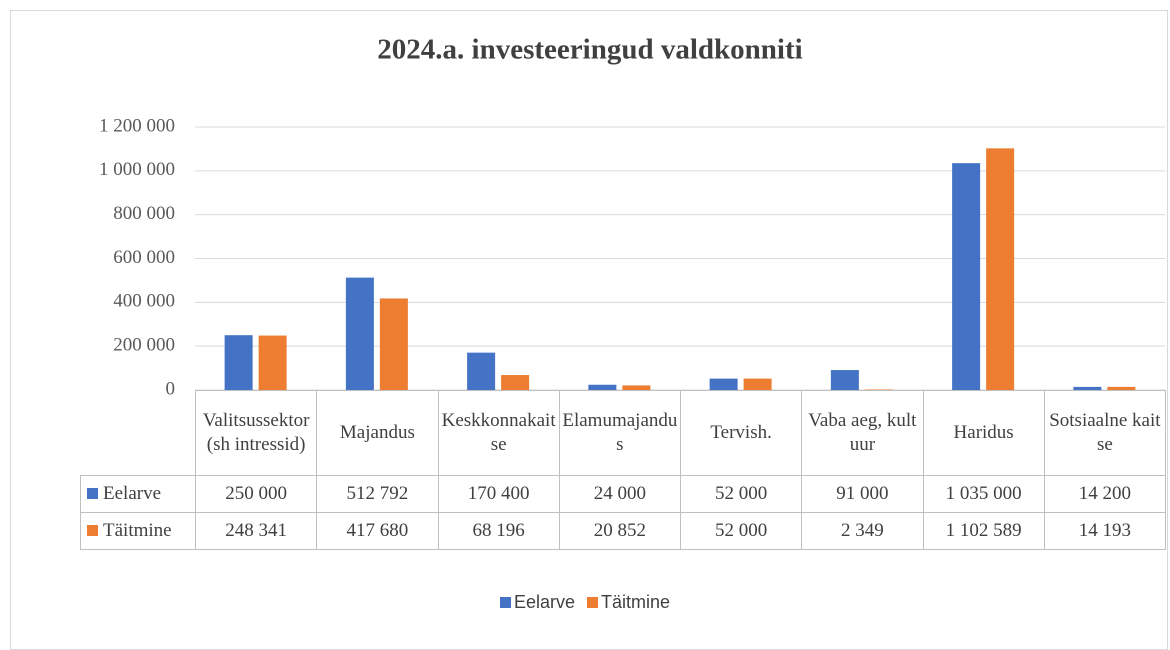 The width and height of the screenshot is (1170, 650). Describe the element at coordinates (256, 494) in the screenshot. I see `value-label: 250 000` at that location.